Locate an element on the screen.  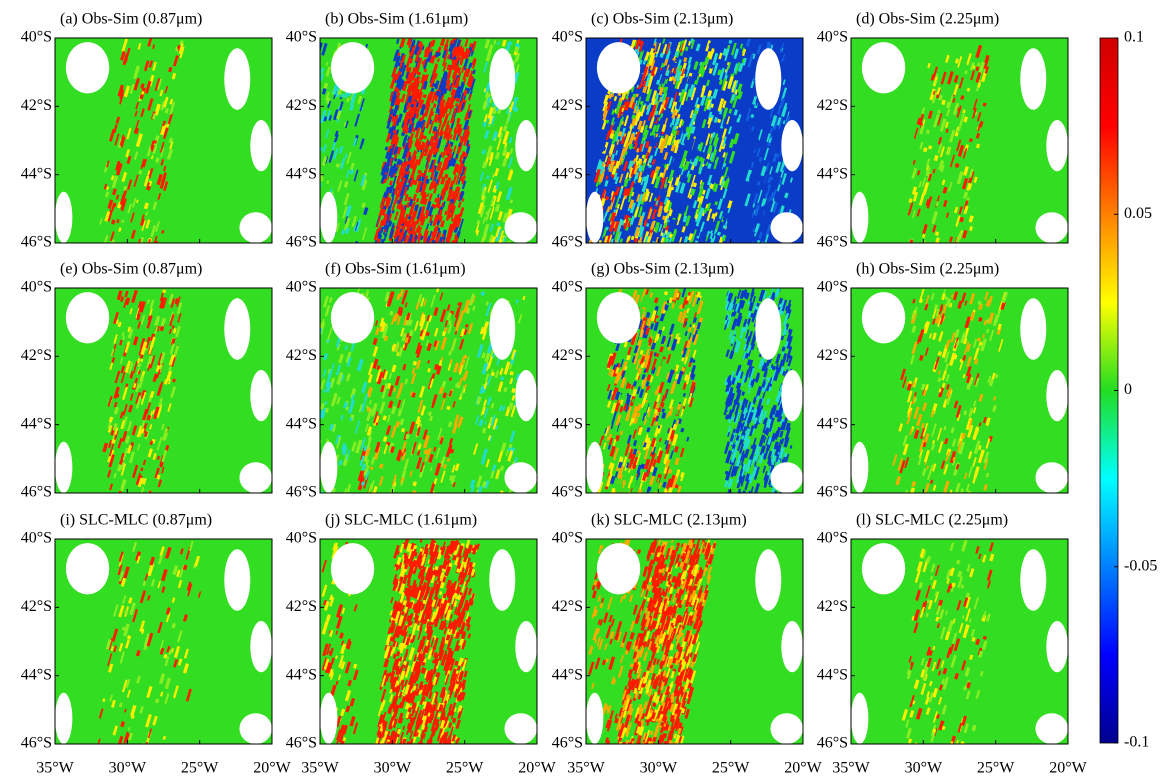
y-tick-label: 46°S is located at coordinates (301, 492).